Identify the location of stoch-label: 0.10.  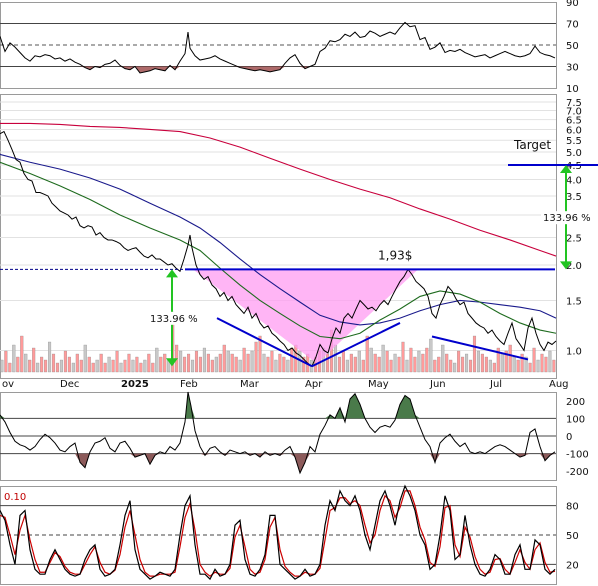
(15, 497).